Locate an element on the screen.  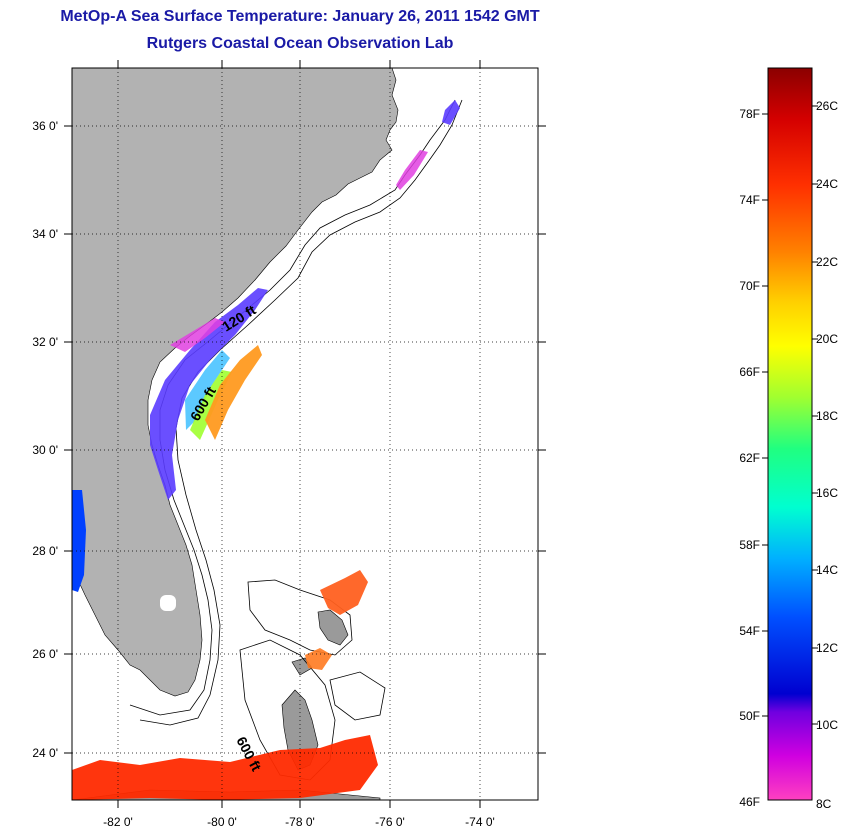
lat-label: 36 0' is located at coordinates (45, 126).